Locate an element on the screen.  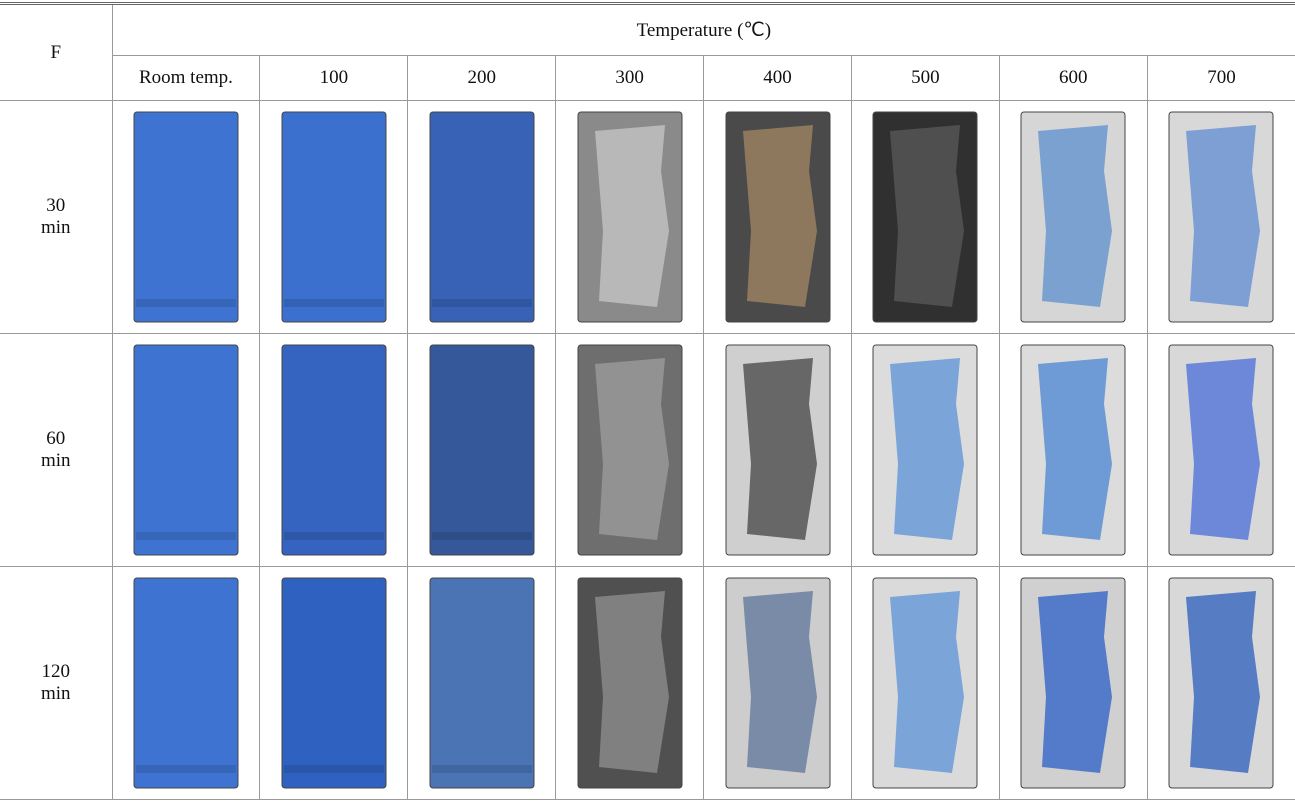
row-label: 60 min is located at coordinates (56, 450).